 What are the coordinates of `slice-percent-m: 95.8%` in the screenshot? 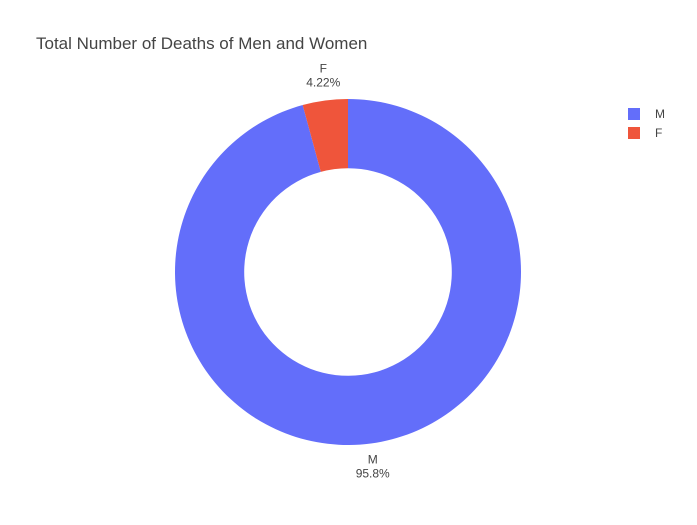 It's located at (373, 473).